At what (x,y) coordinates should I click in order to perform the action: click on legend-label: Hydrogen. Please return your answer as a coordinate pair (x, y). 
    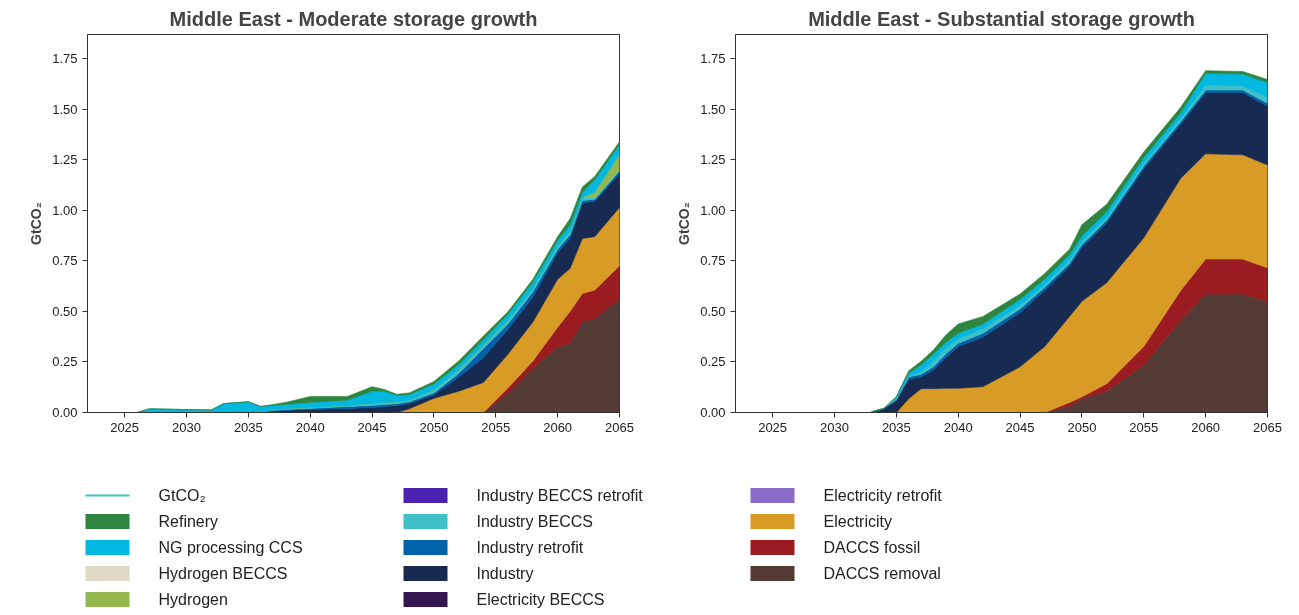
    Looking at the image, I should click on (193, 599).